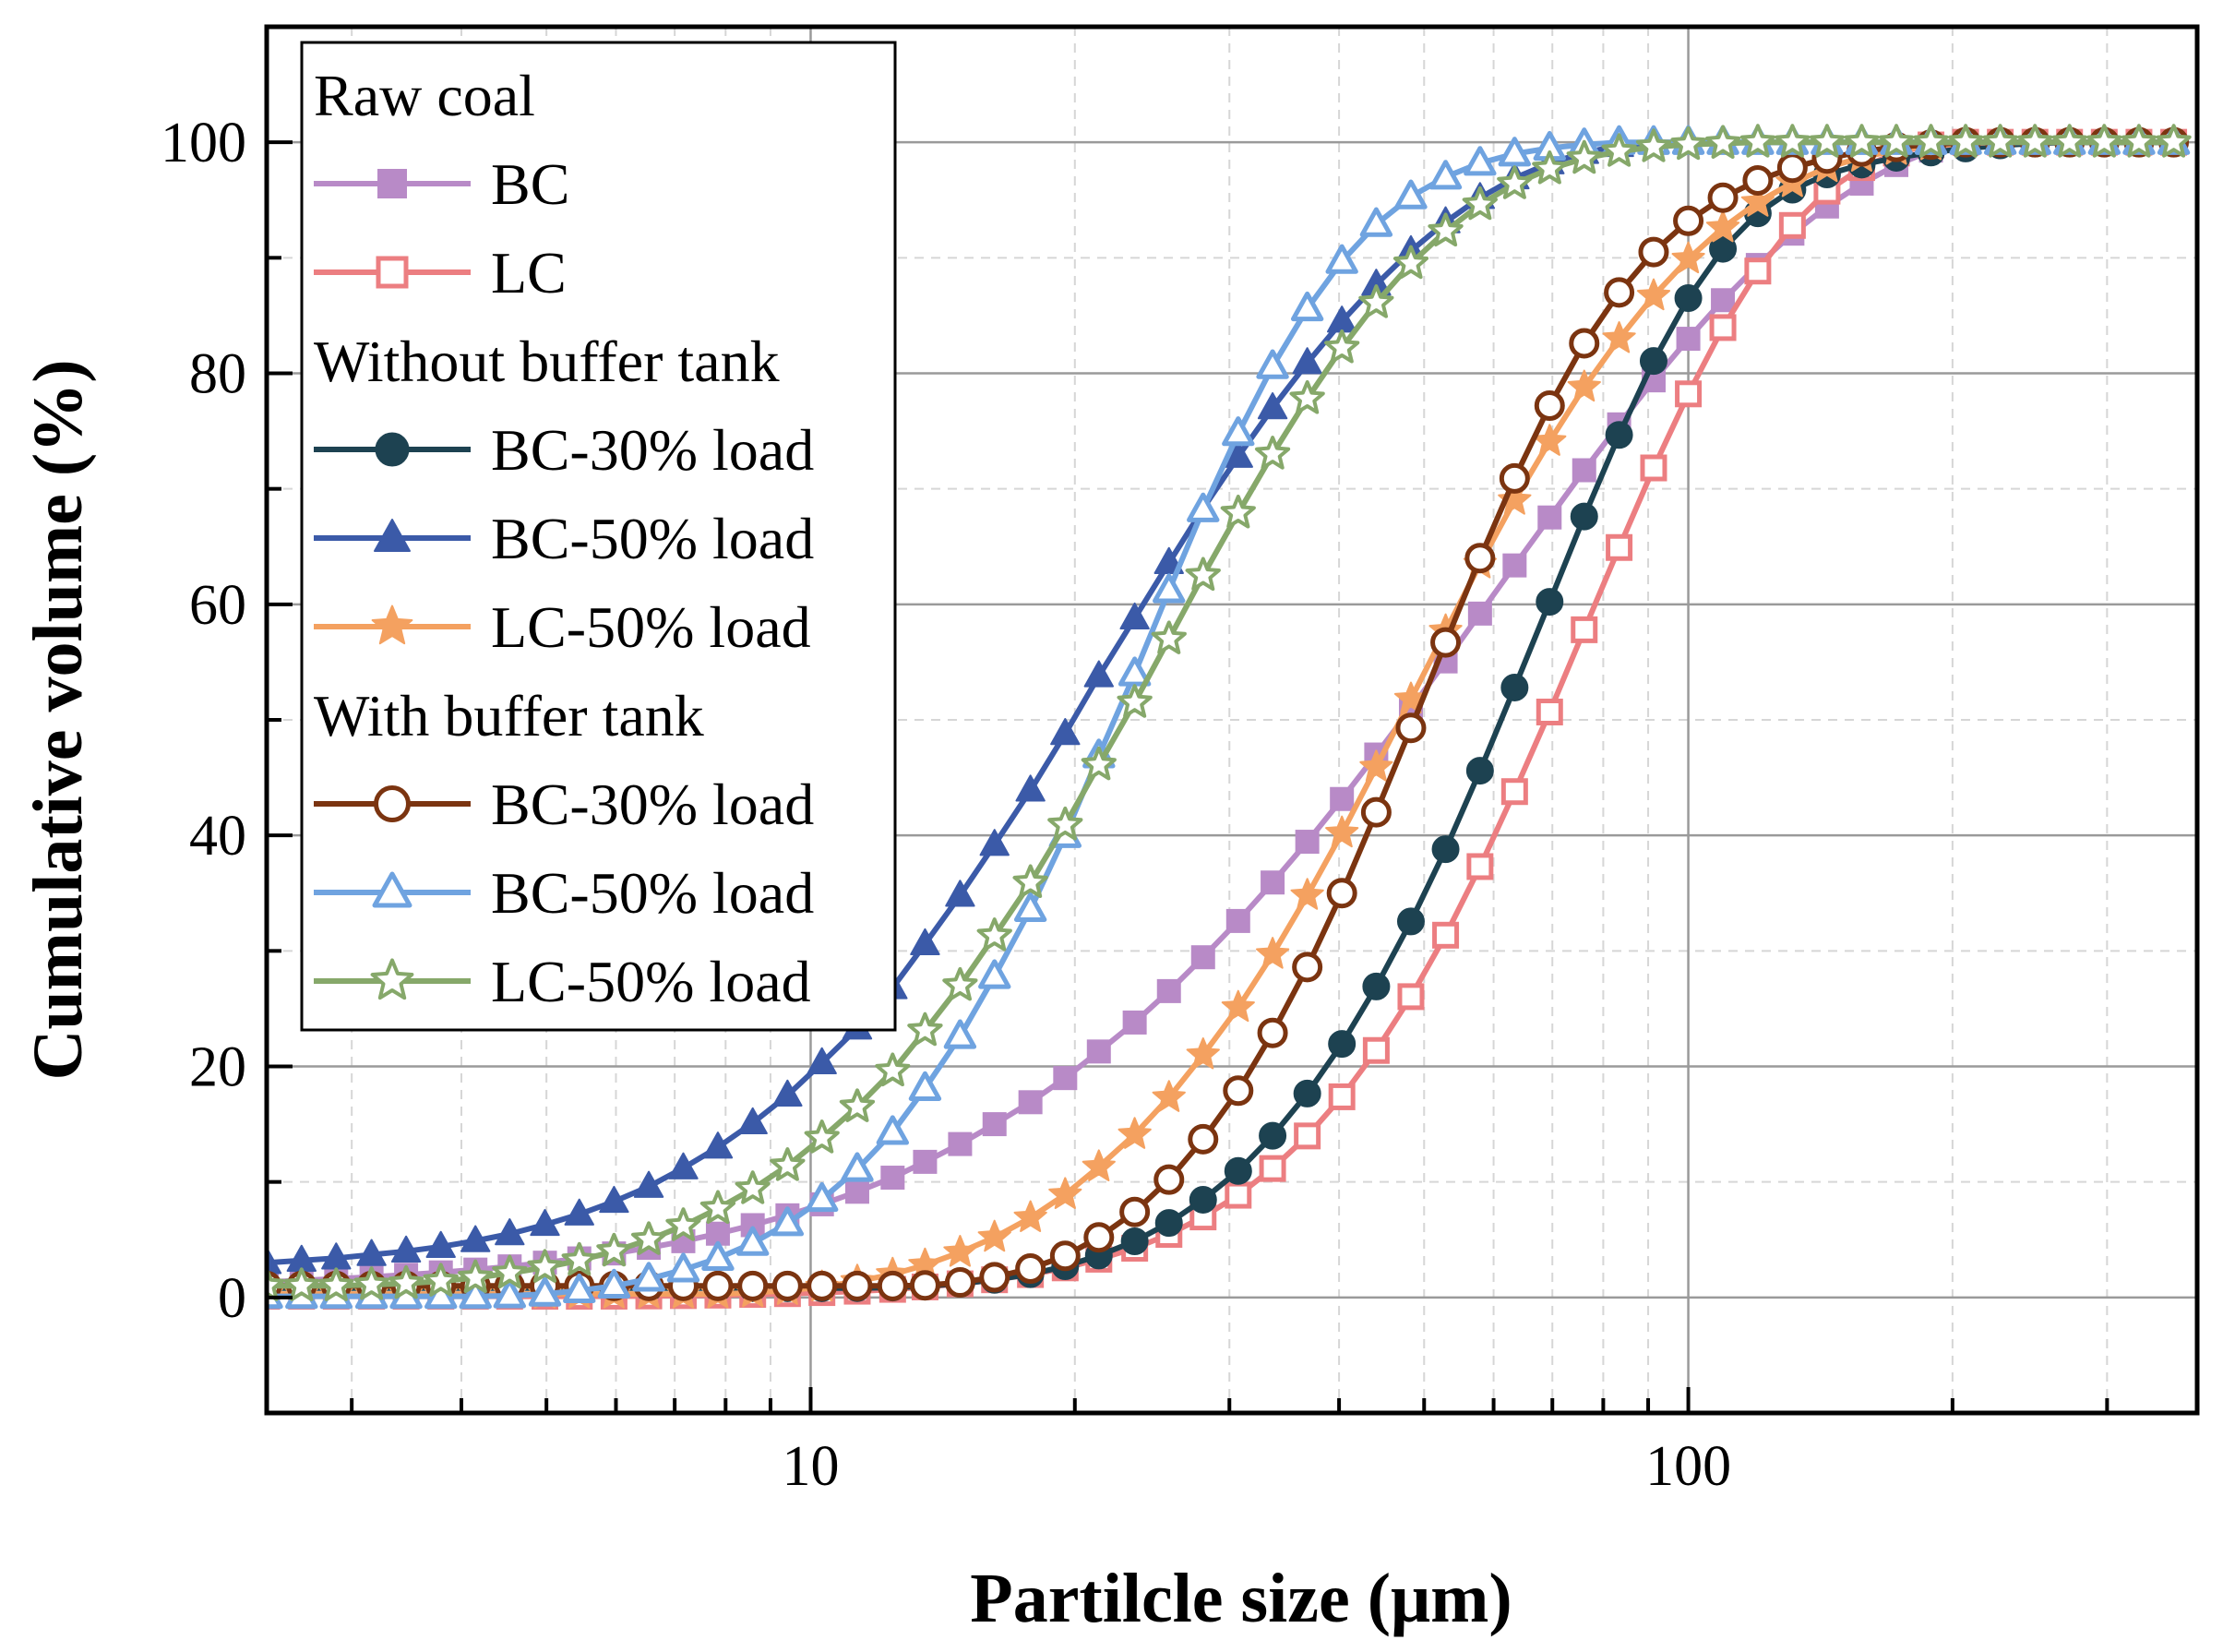 This screenshot has height=1652, width=2235. What do you see at coordinates (529, 272) in the screenshot?
I see `legend-label: LC` at bounding box center [529, 272].